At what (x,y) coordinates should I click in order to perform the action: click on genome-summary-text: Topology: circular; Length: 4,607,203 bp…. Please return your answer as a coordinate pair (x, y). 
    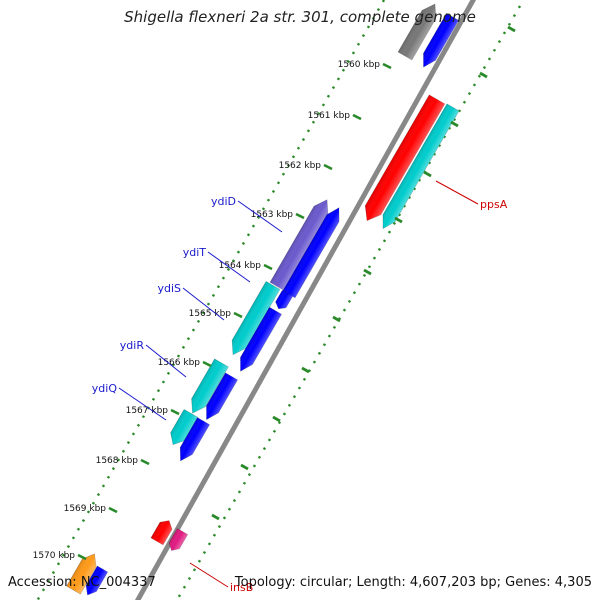
    Looking at the image, I should click on (413, 582).